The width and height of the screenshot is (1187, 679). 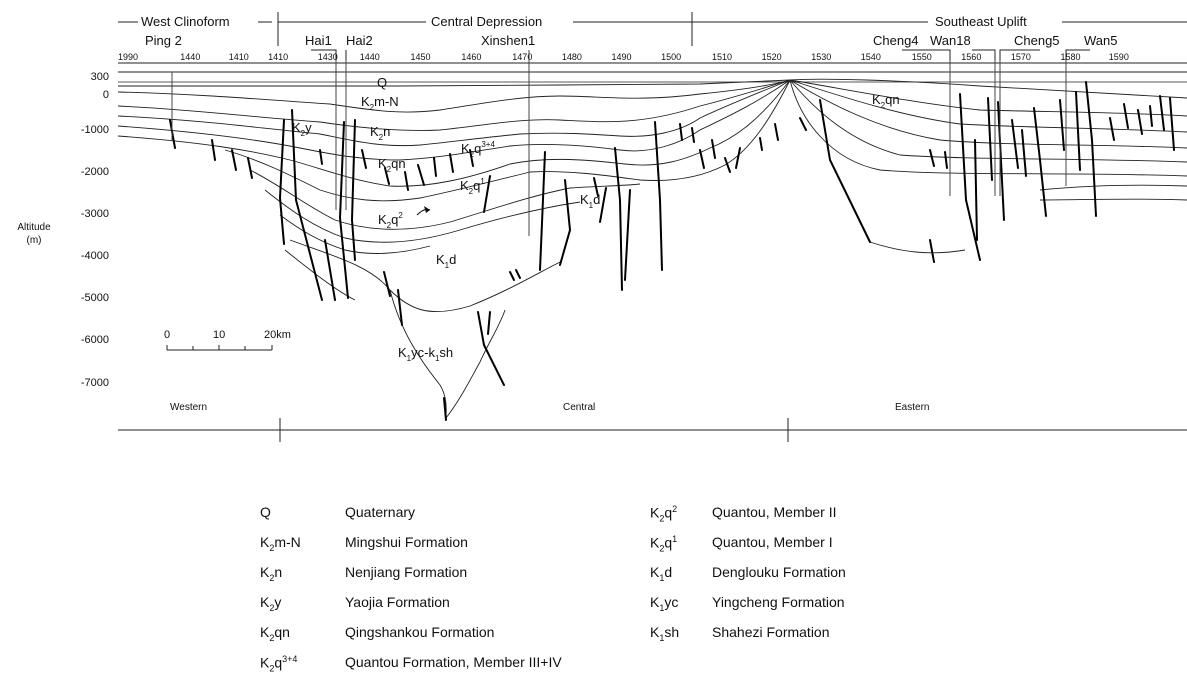 I want to click on y-tick-label: -2000, so click(x=95, y=172).